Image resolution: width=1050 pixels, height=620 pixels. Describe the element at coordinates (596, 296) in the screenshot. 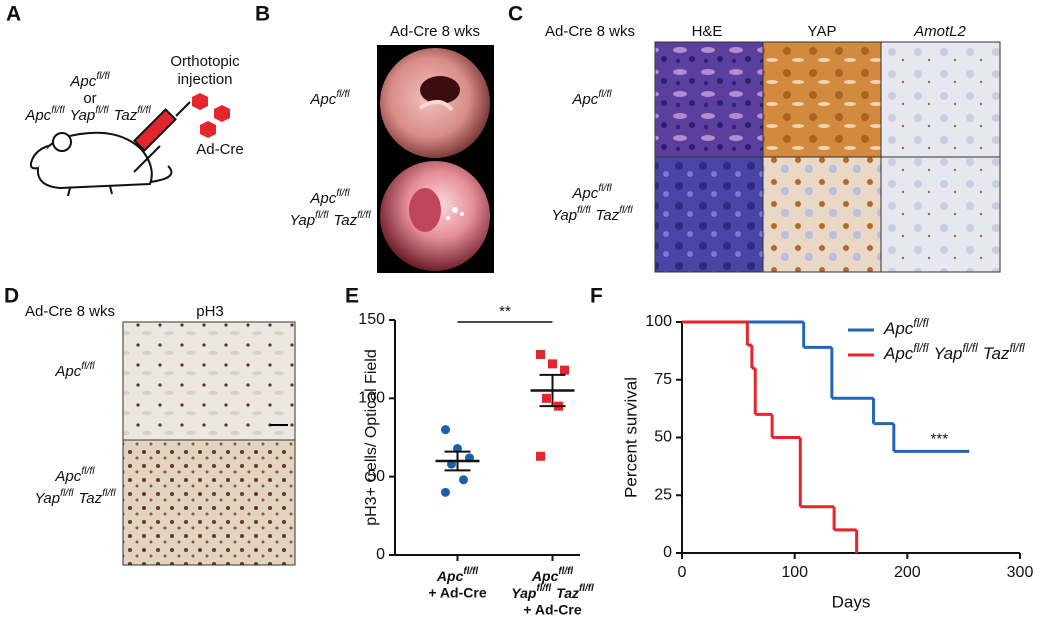

I see `panel-letter: F` at that location.